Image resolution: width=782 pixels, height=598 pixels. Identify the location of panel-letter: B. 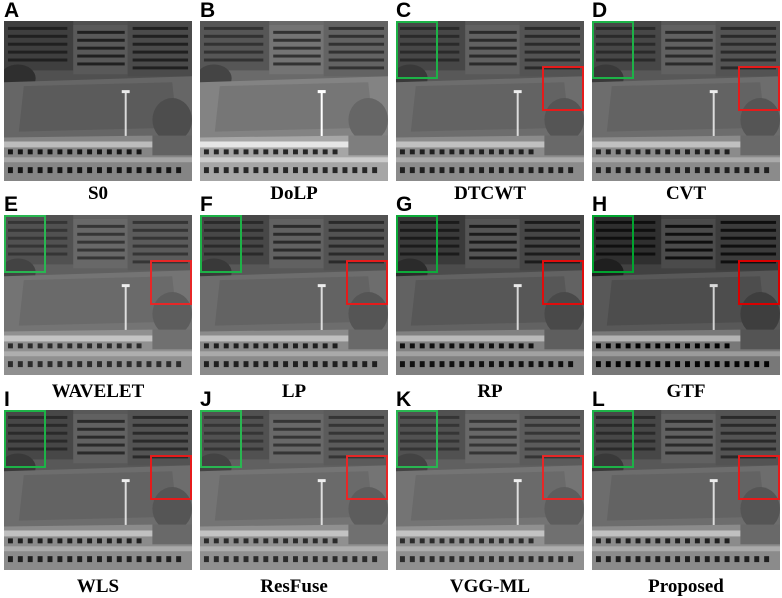
(208, 11).